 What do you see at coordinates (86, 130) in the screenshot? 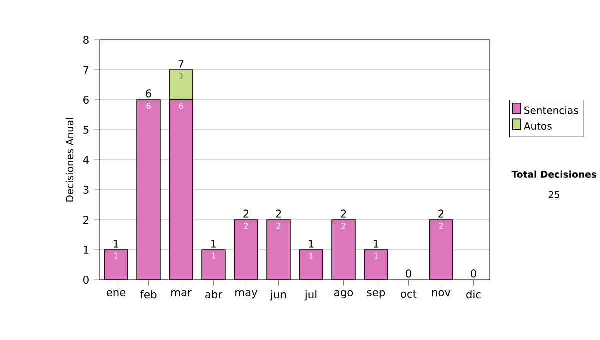
I see `y-tick-label: 5` at bounding box center [86, 130].